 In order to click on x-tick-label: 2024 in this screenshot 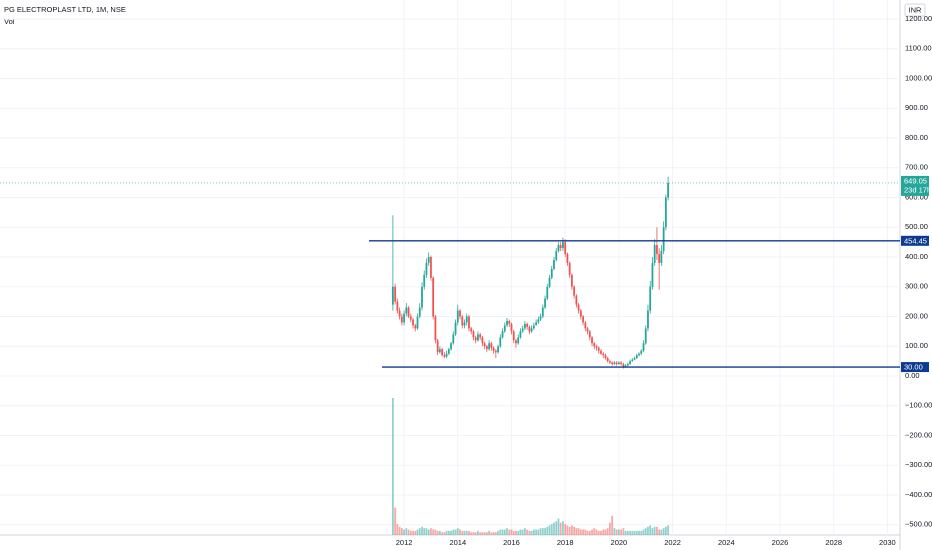, I will do `click(726, 542)`.